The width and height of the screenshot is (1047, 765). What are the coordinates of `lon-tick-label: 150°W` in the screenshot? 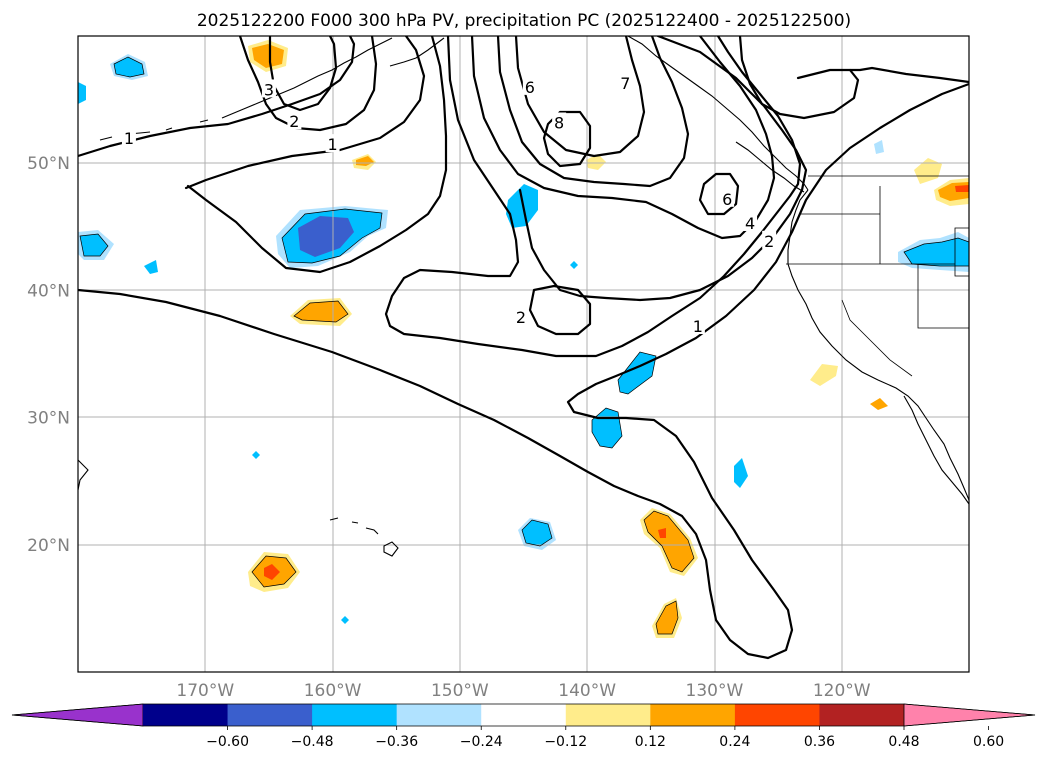 It's located at (460, 691).